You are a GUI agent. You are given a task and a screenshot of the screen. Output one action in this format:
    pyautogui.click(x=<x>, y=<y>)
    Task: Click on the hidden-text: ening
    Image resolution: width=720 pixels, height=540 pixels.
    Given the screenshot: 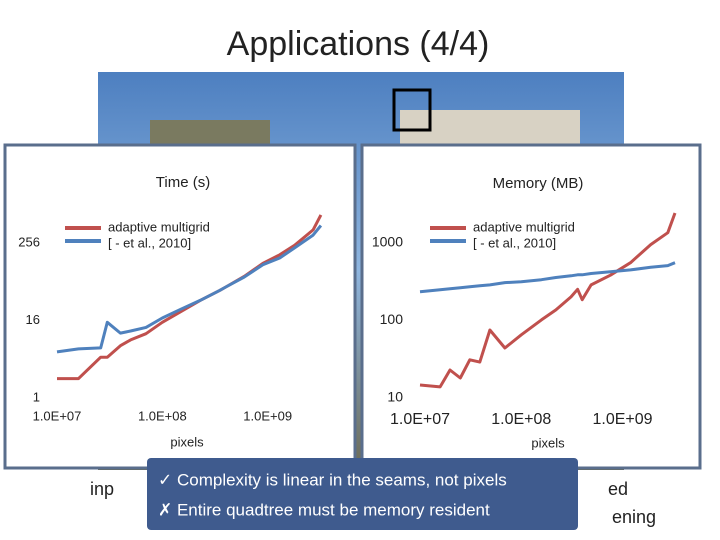 What is the action you would take?
    pyautogui.click(x=634, y=517)
    